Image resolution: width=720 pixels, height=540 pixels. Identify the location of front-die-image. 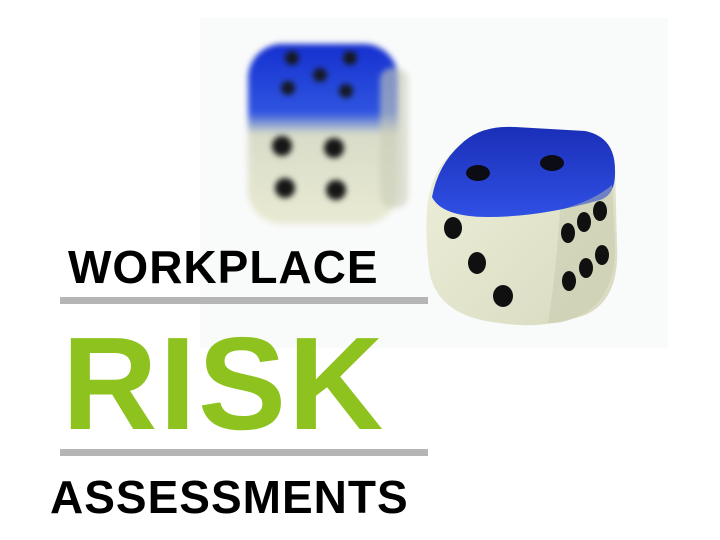
(522, 226).